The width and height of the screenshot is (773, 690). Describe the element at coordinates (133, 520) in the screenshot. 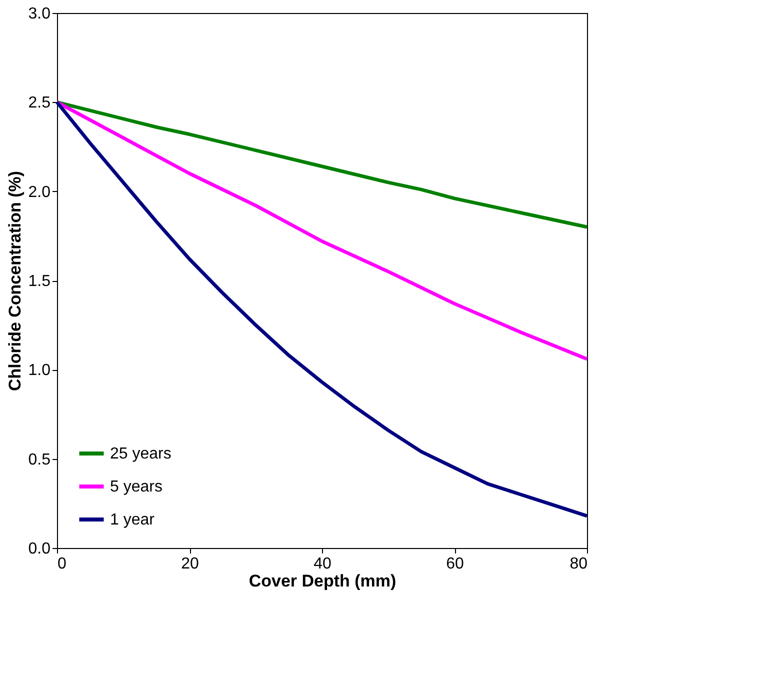

I see `legend-label: 1 year` at that location.